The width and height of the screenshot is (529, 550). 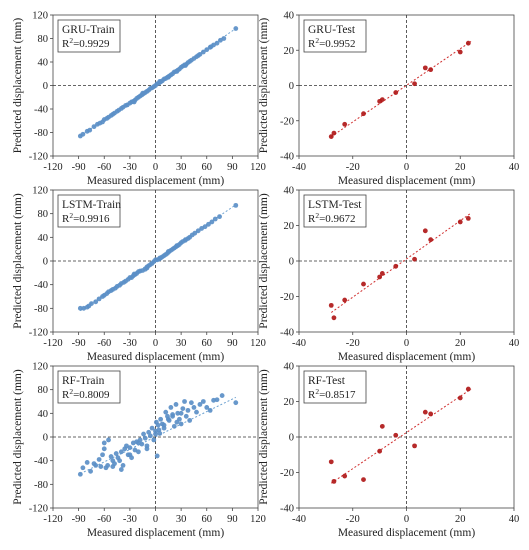 What do you see at coordinates (207, 519) in the screenshot?
I see `x-tick-label: 60` at bounding box center [207, 519].